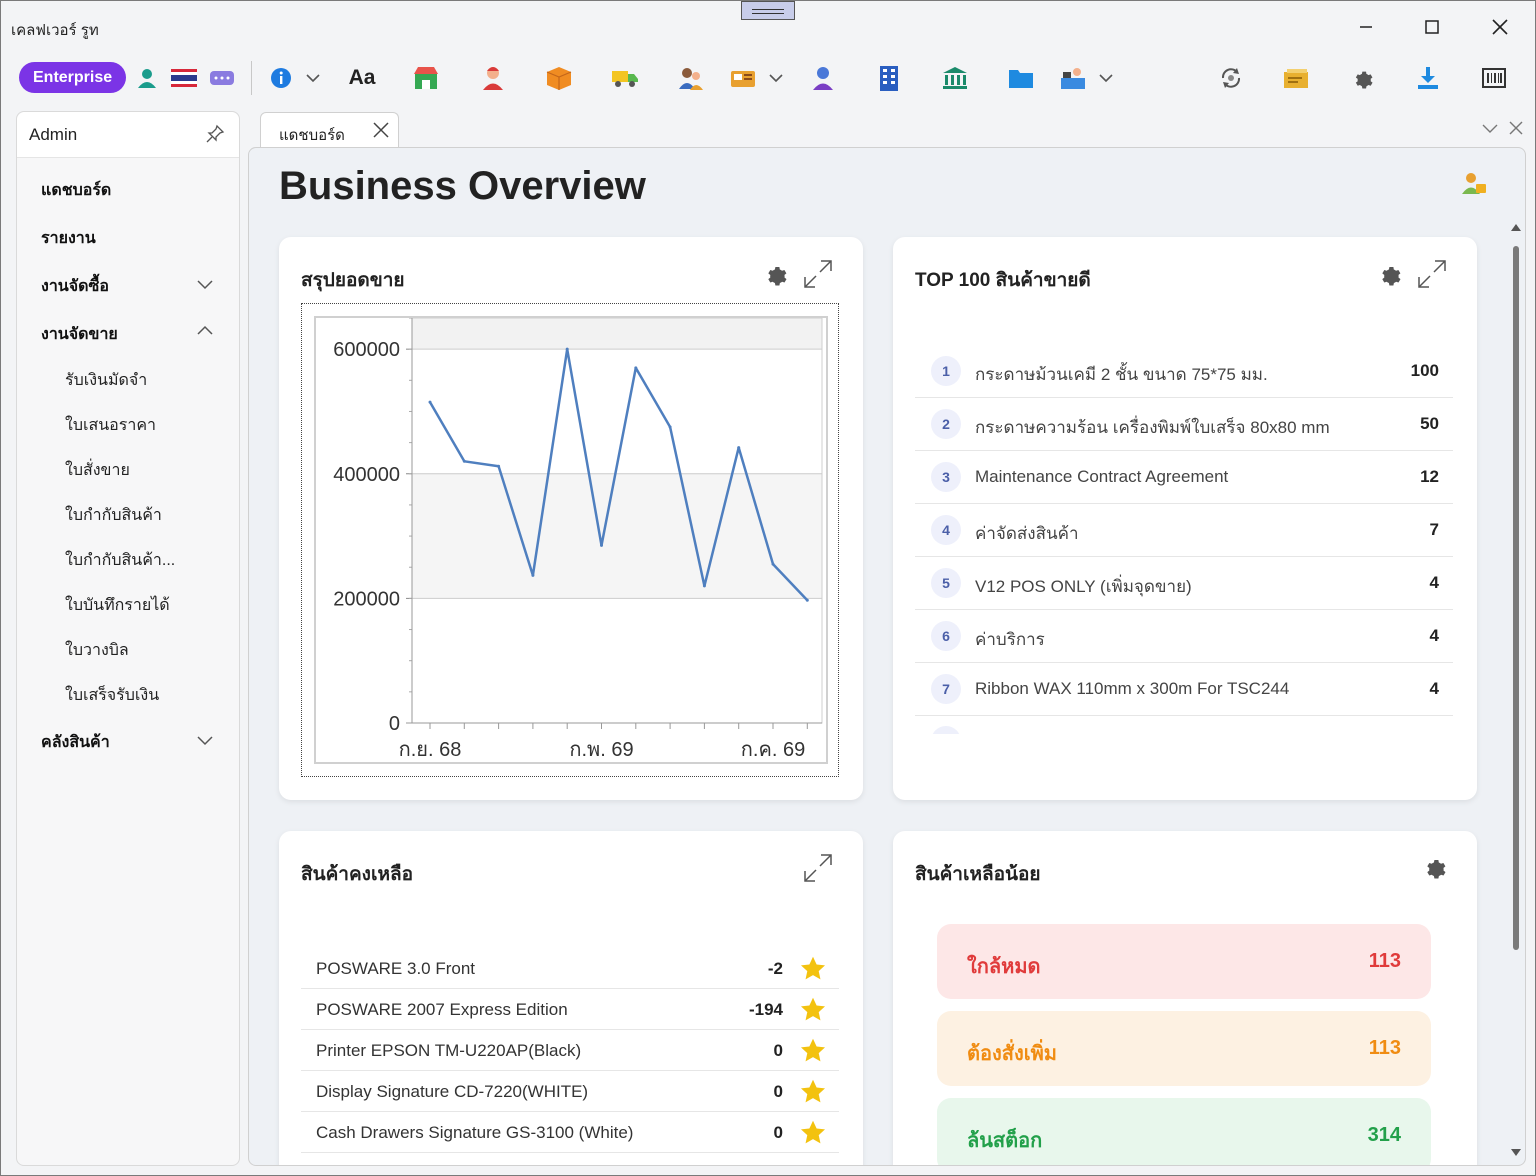 The image size is (1536, 1176). Describe the element at coordinates (570, 1132) in the screenshot. I see `stock-row: Cash Drawers Signature GS-3100 (White) 0` at that location.